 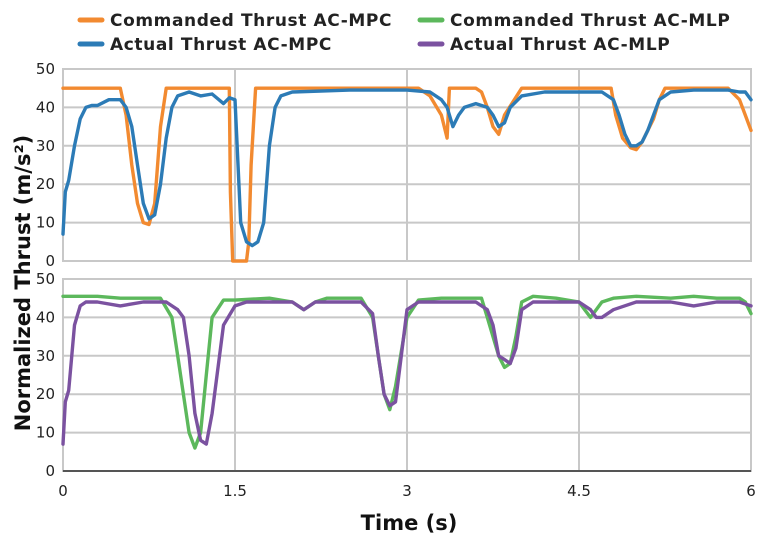 I want to click on x-axis-label: Time (s), so click(x=409, y=523).